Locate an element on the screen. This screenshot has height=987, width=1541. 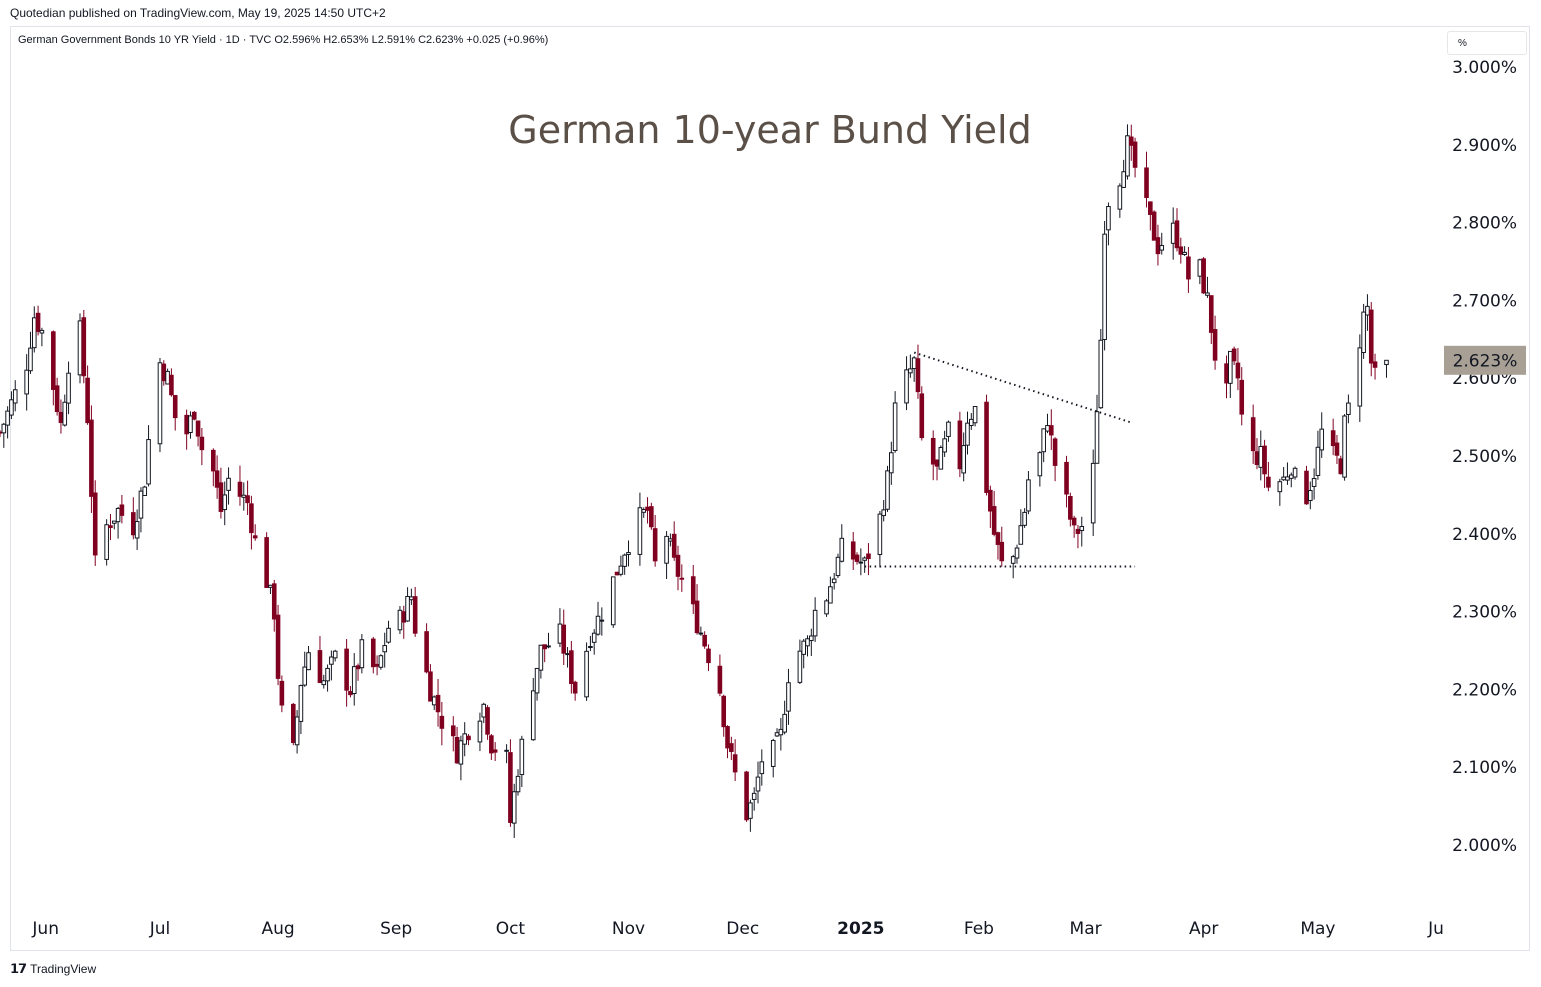
price-tick-label: 3.000% is located at coordinates (1484, 68).